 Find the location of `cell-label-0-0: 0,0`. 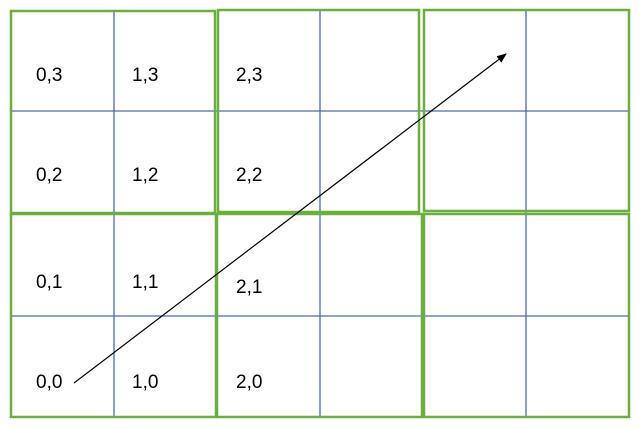

cell-label-0-0: 0,0 is located at coordinates (49, 382).